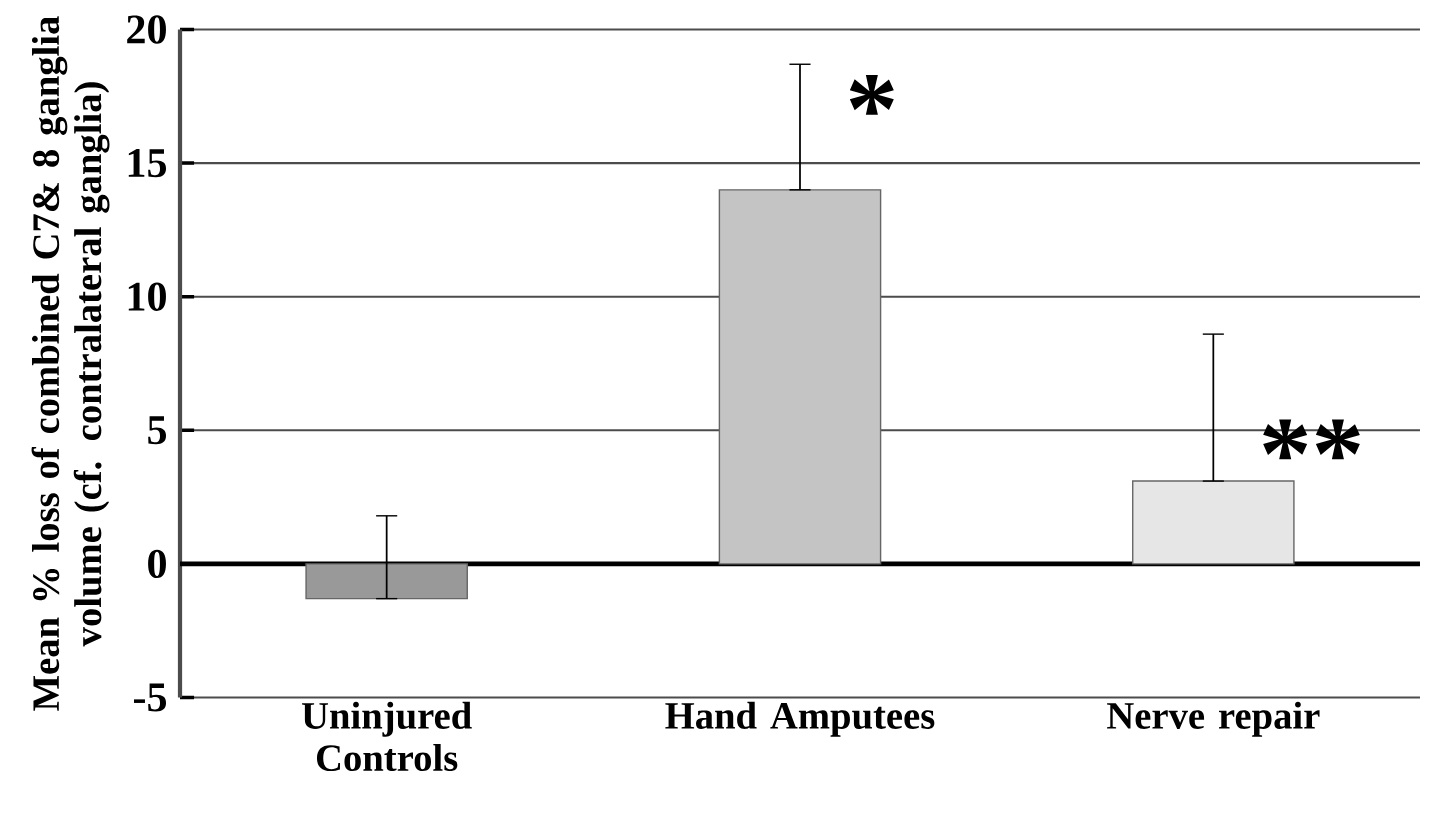 This screenshot has width=1436, height=827. Describe the element at coordinates (800, 720) in the screenshot. I see `x-tick-label: Hand Amputees` at that location.